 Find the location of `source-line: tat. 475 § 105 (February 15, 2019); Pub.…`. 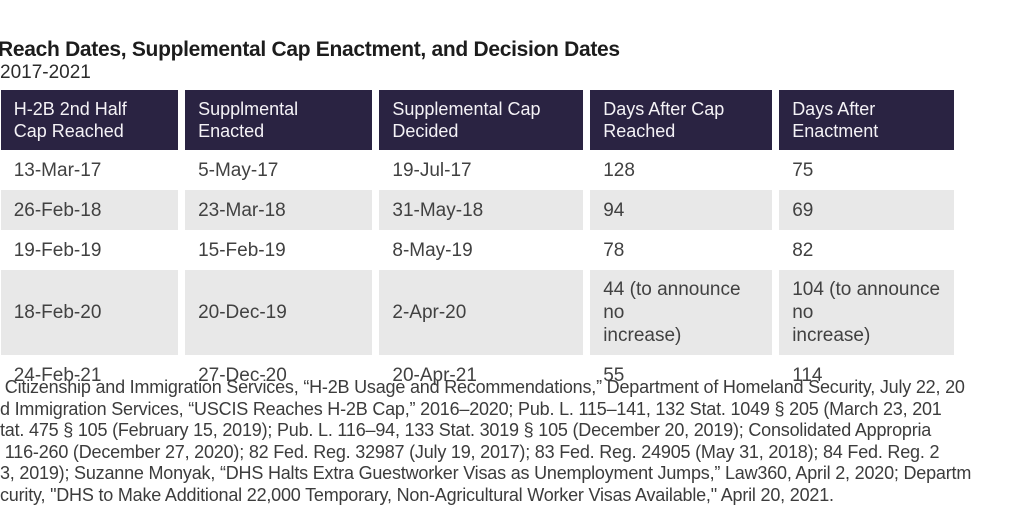

source-line: tat. 475 § 105 (February 15, 2019); Pub.… is located at coordinates (466, 430).